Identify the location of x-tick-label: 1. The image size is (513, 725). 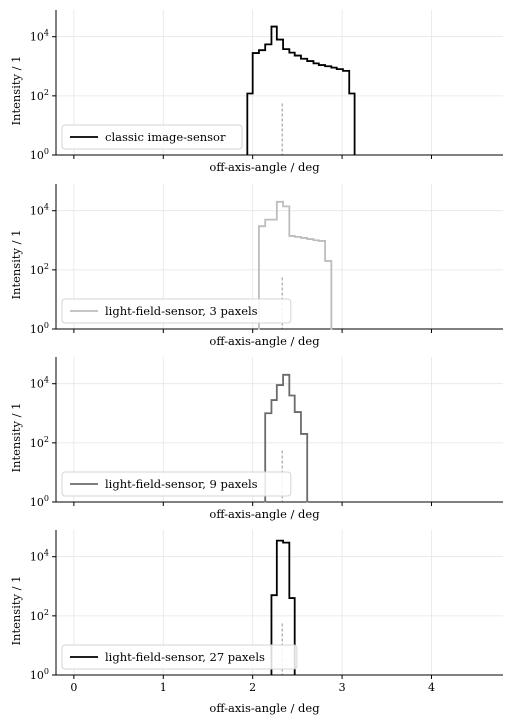
(163, 687).